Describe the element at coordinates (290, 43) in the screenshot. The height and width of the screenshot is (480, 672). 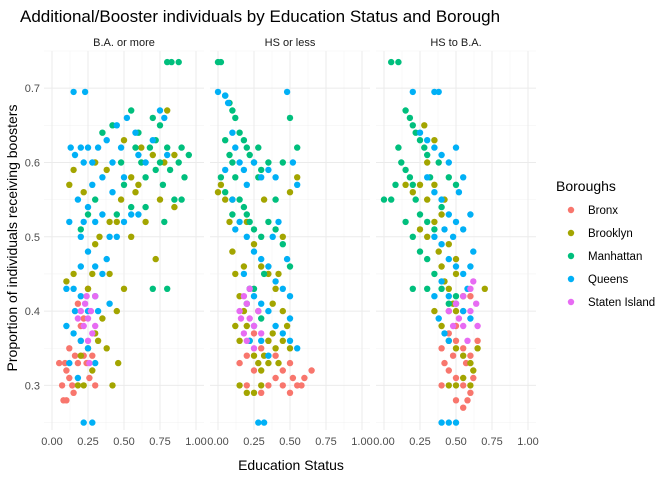
I see `facet-strip-label: HS or less` at that location.